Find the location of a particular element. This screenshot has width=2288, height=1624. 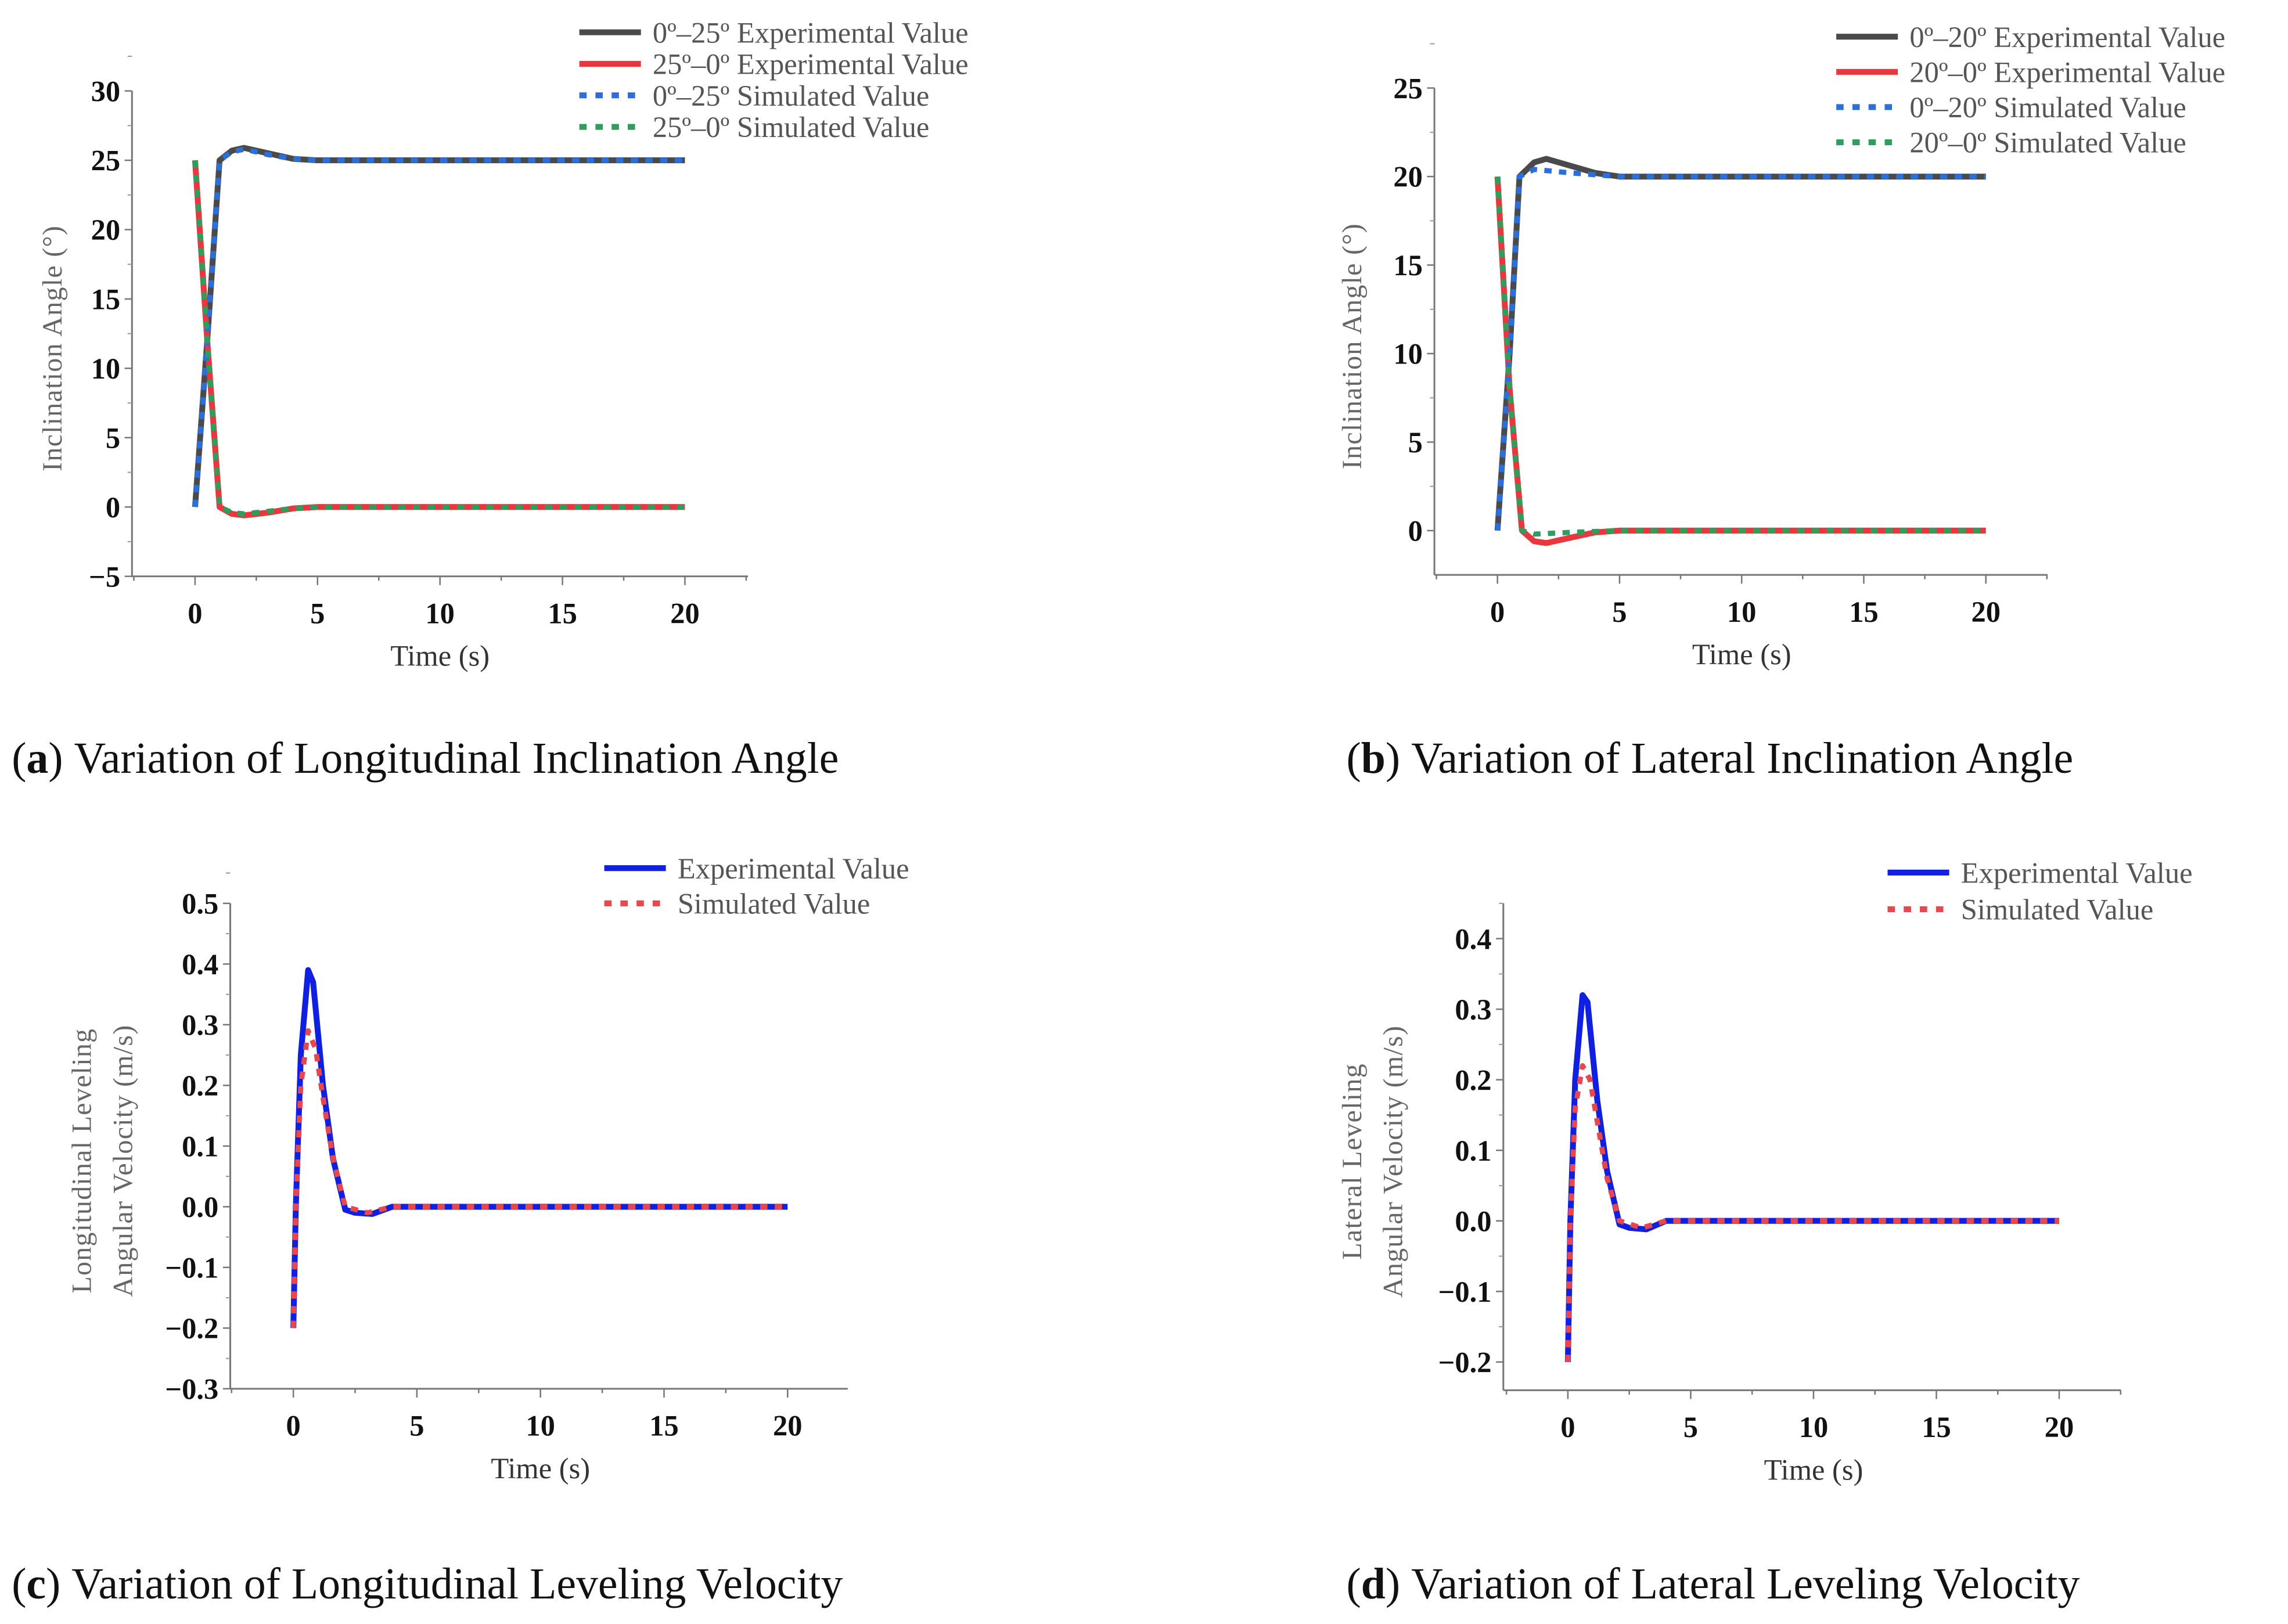

y-axis-title: Longitudinal Leveling is located at coordinates (82, 1161).